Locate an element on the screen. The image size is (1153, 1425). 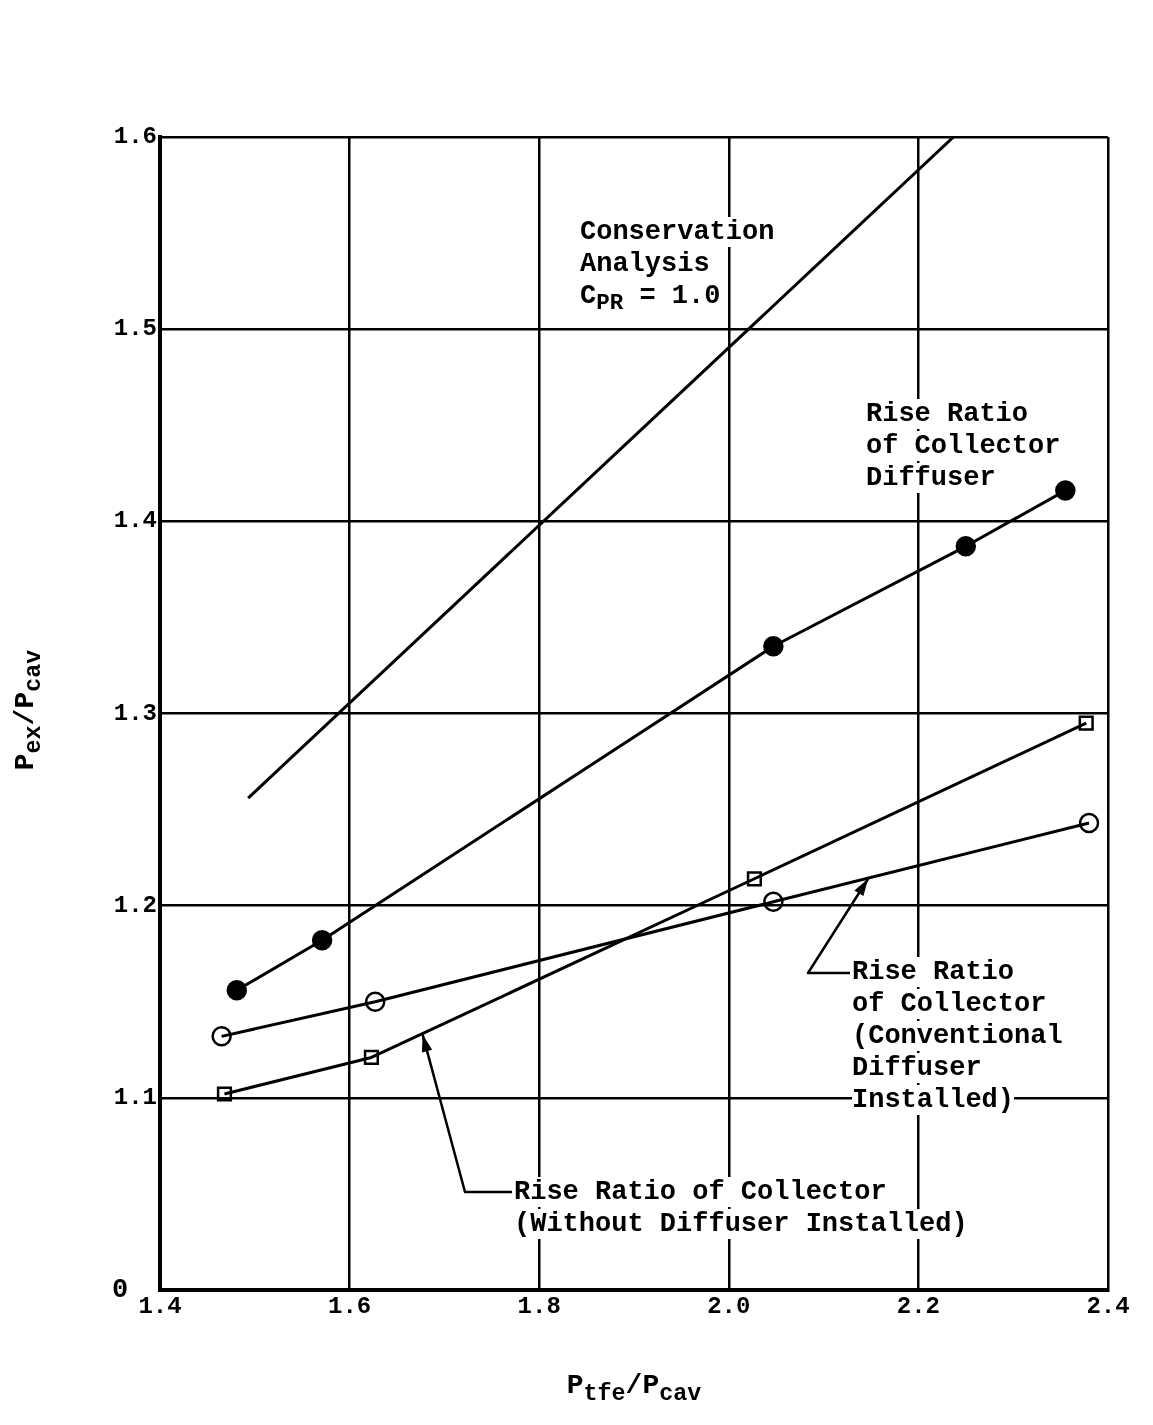
y-tick-label: 1.1 is located at coordinates (135, 1097).